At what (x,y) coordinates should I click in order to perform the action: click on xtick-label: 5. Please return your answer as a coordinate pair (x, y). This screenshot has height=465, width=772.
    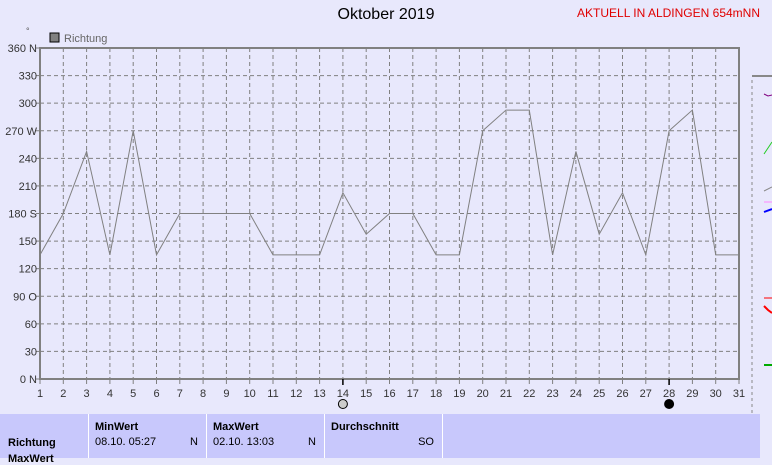
    Looking at the image, I should click on (133, 394).